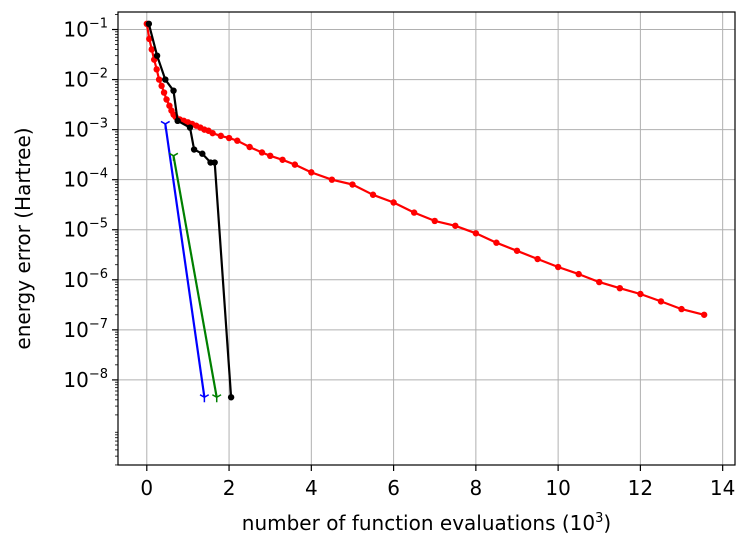  Describe the element at coordinates (85, 129) in the screenshot. I see `y-tick-label: 10⁻³` at that location.